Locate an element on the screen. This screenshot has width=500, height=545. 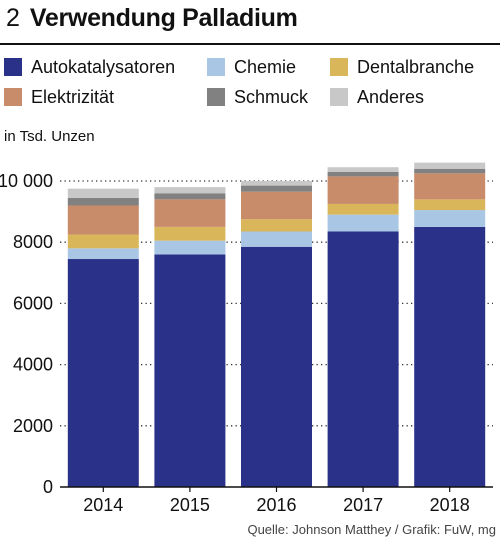
legend-item: Chemie is located at coordinates (251, 67).